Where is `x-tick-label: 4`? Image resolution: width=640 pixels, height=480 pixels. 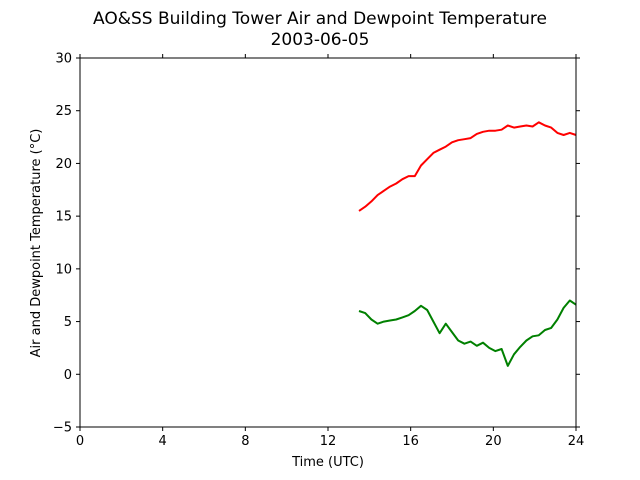 x-tick-label: 4 is located at coordinates (163, 441).